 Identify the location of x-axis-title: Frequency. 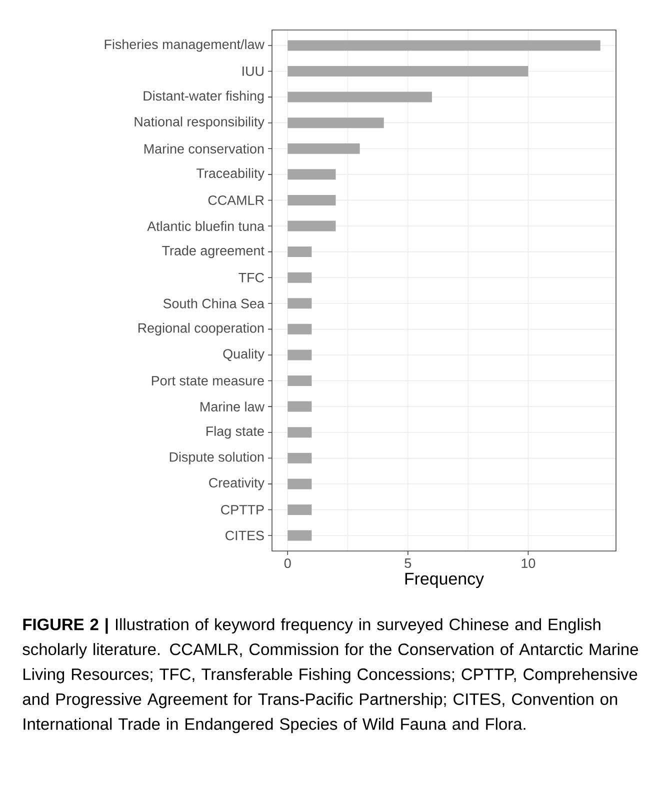
(444, 580).